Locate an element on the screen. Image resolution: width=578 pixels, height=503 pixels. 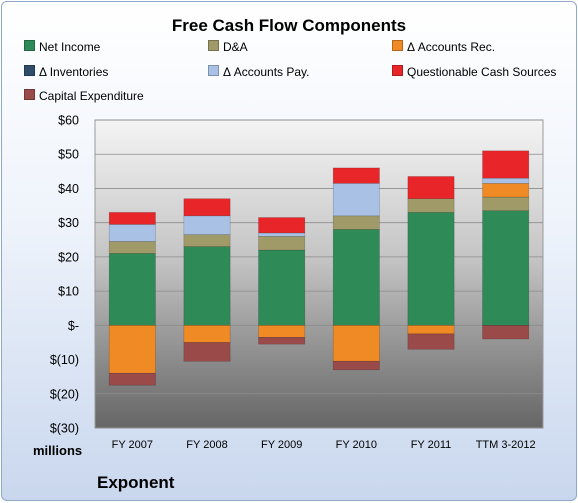
legend-item-da: D&A is located at coordinates (228, 47).